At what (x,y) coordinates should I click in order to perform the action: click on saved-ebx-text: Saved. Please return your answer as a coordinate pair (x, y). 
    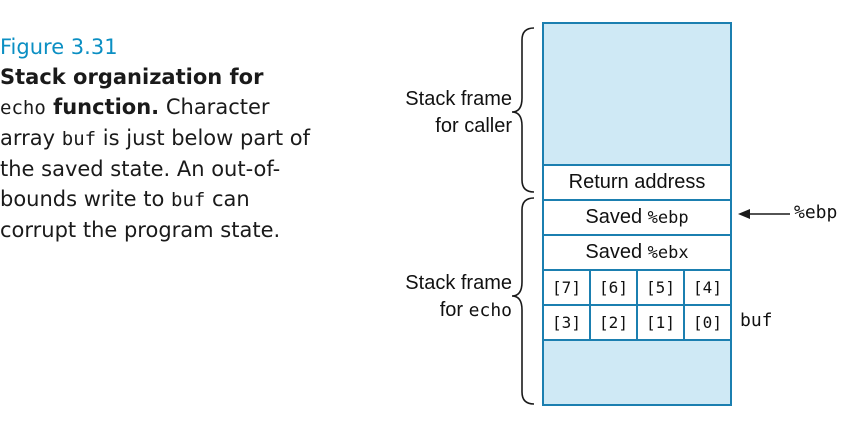
    Looking at the image, I should click on (614, 252).